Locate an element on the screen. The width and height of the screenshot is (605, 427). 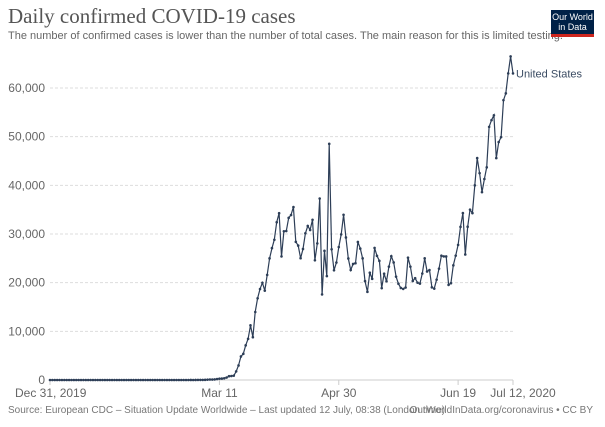
y-tick-label: 40,000 is located at coordinates (26, 185).